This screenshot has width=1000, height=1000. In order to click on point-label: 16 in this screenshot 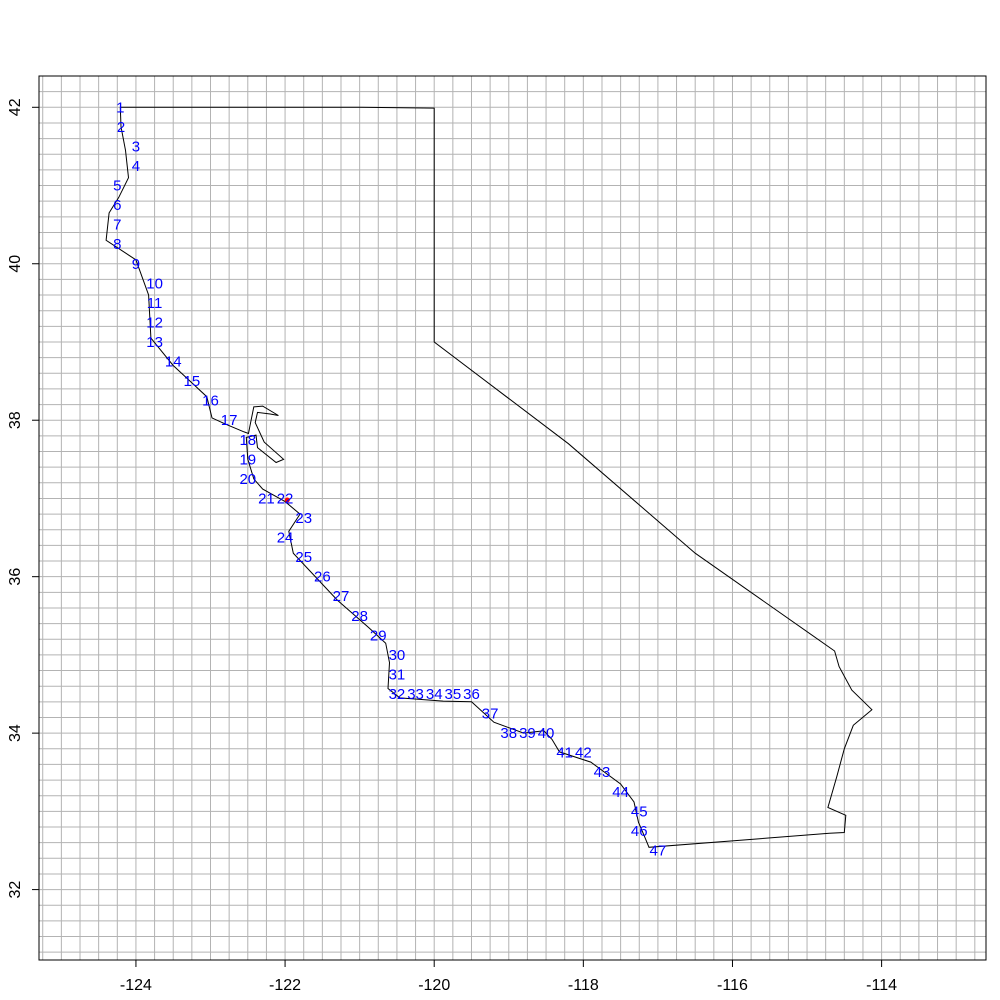, I will do `click(210, 401)`.